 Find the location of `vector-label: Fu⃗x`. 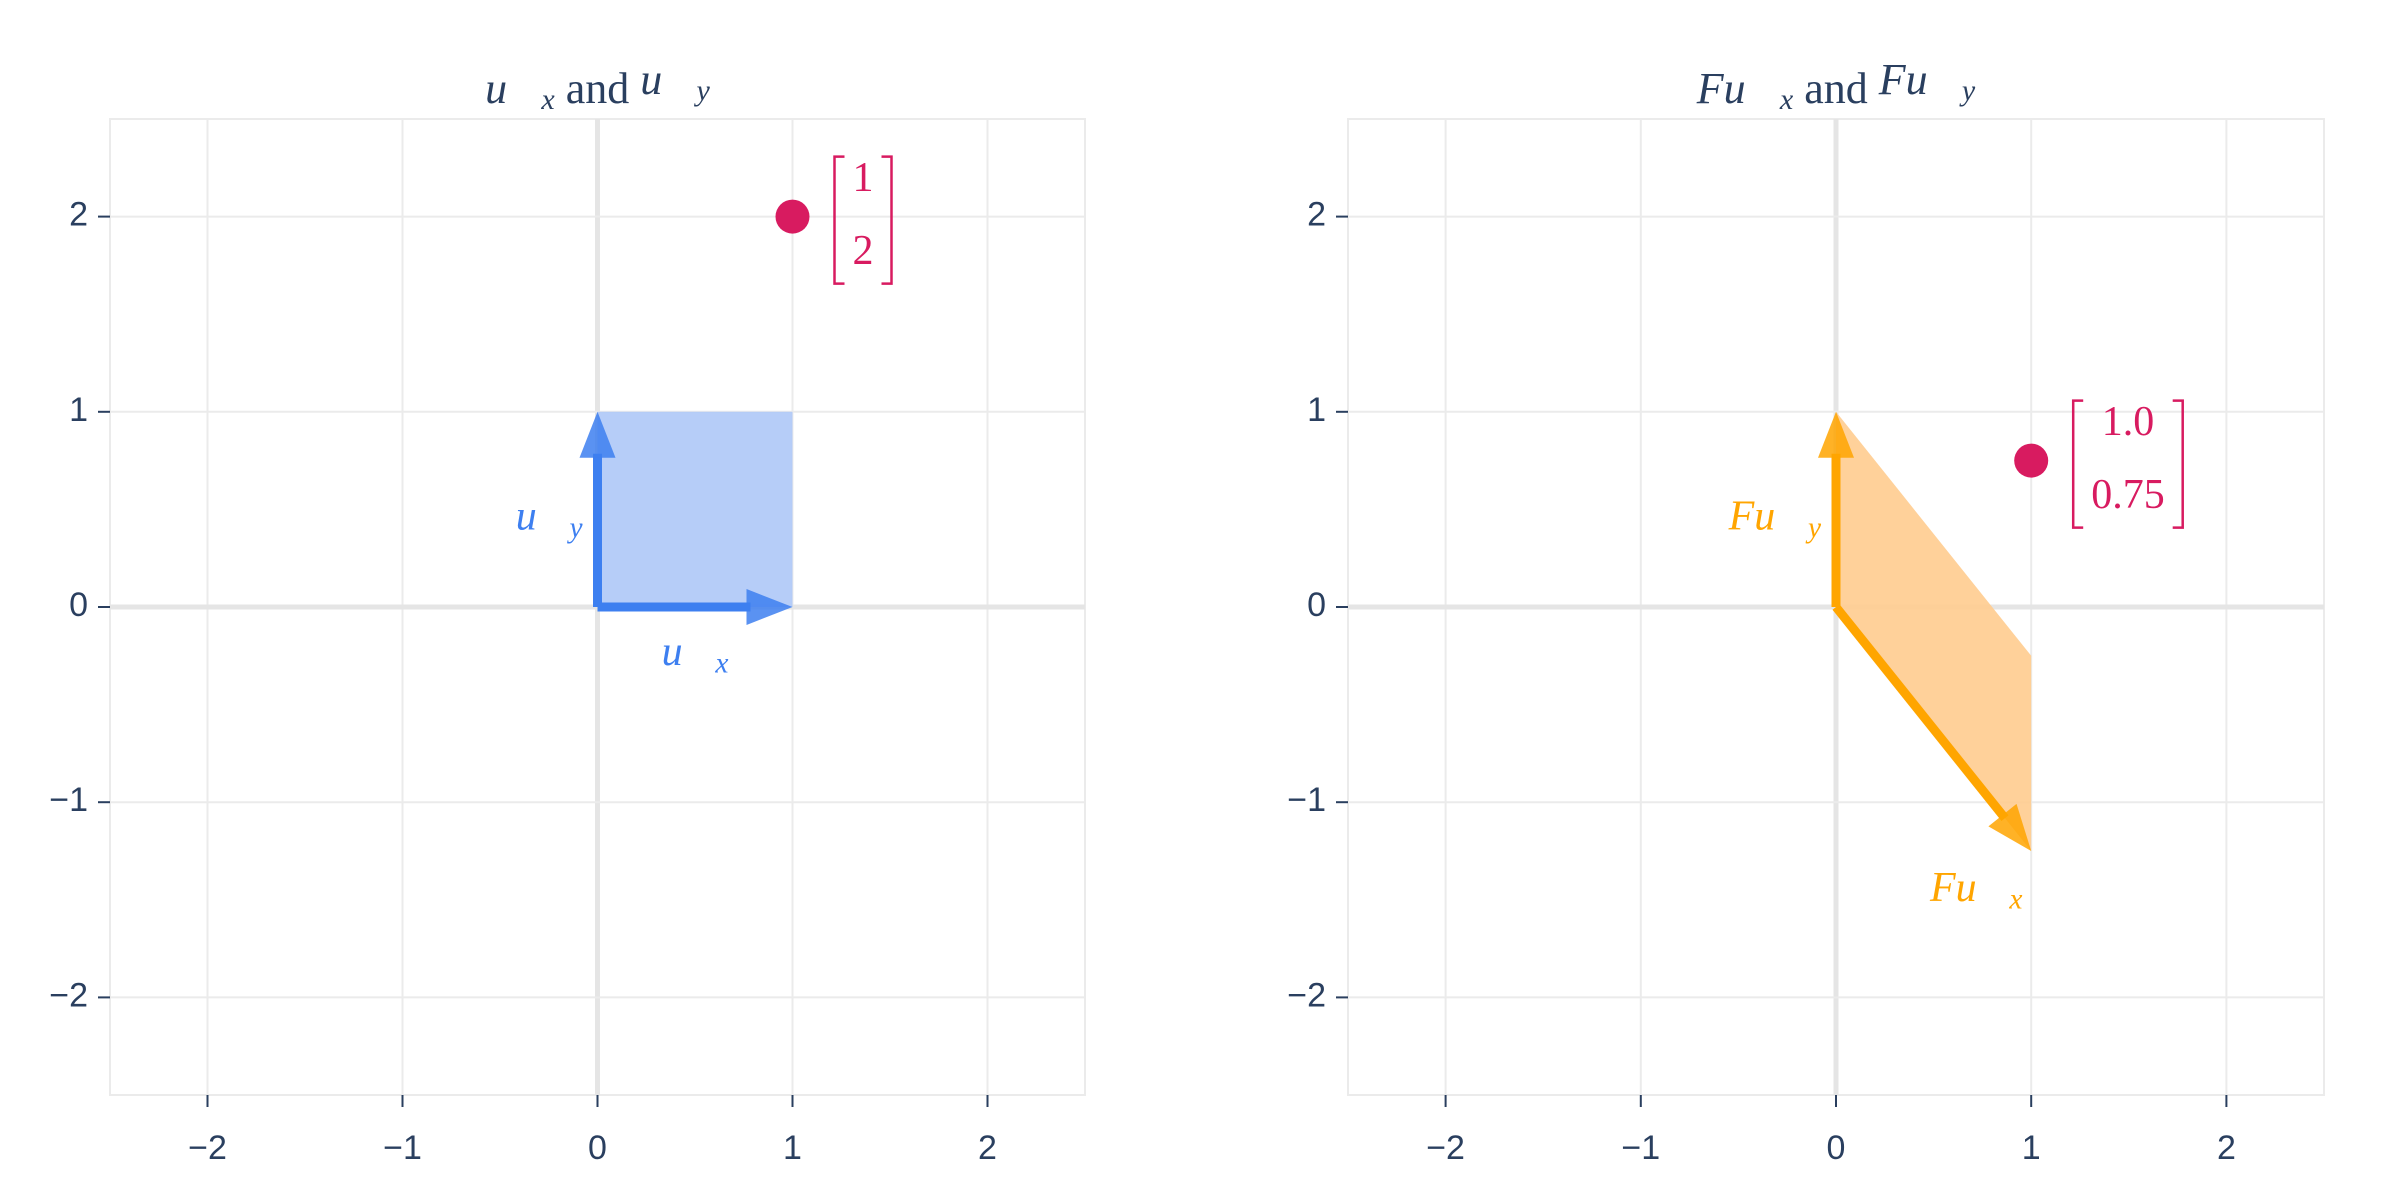

vector-label: Fu⃗x is located at coordinates (1975, 890).